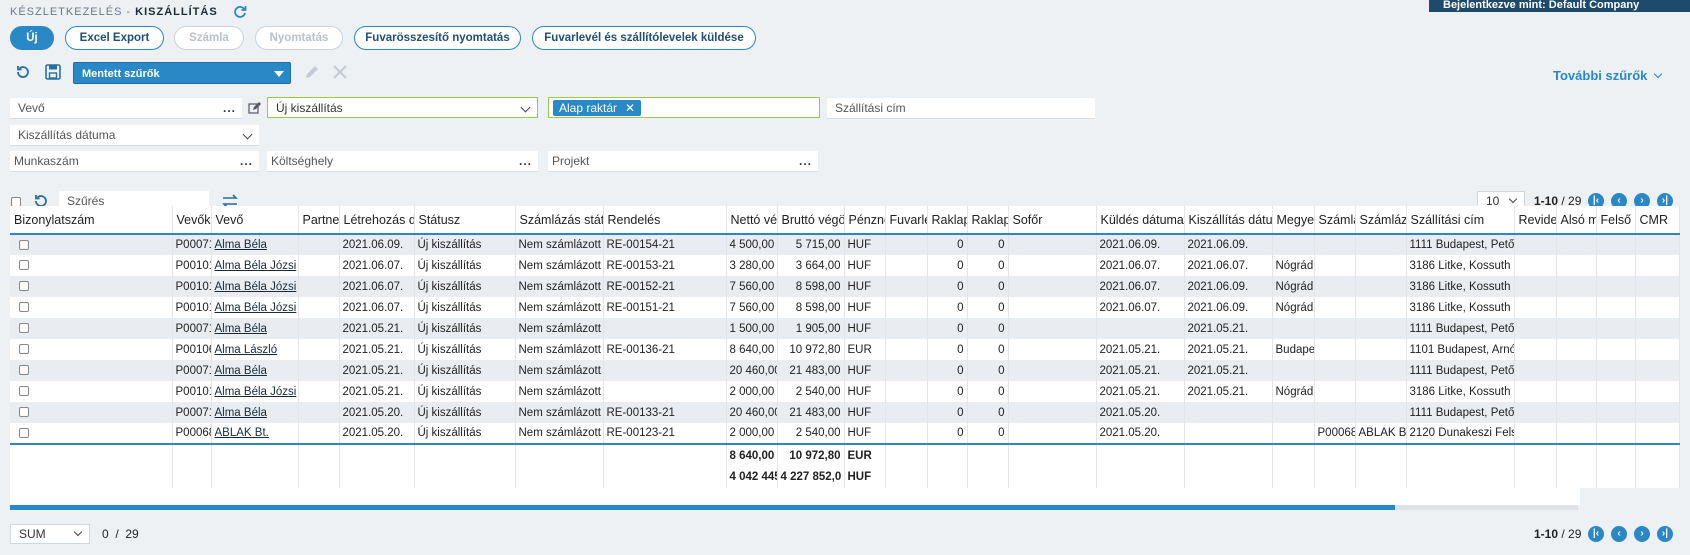 This screenshot has height=555, width=1690. I want to click on customer-link: ABLAK Bt., so click(255, 433).